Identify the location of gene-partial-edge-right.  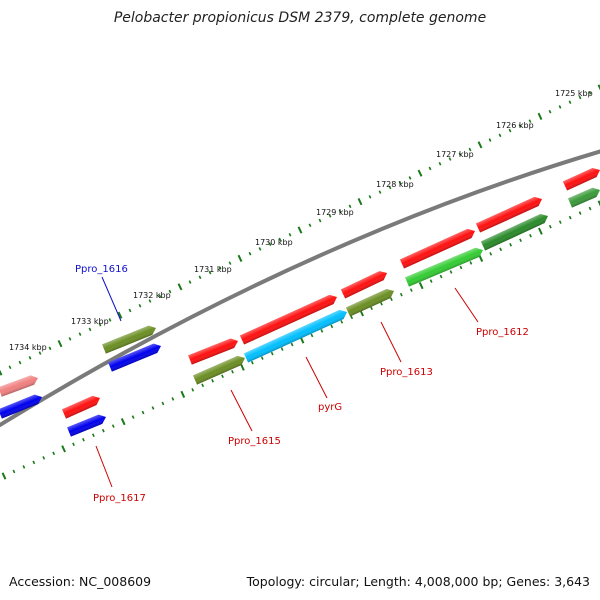
(581, 178).